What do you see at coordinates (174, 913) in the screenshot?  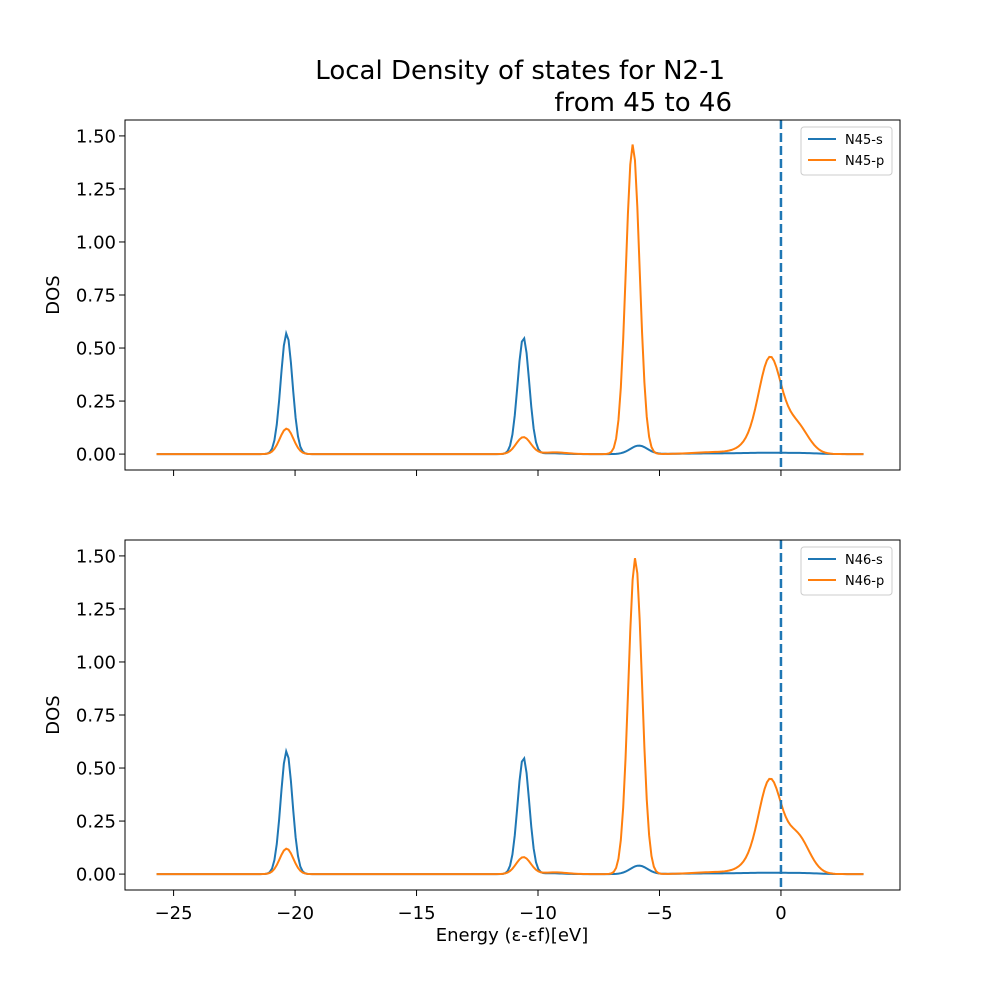 I see `x-tick-label: −25` at bounding box center [174, 913].